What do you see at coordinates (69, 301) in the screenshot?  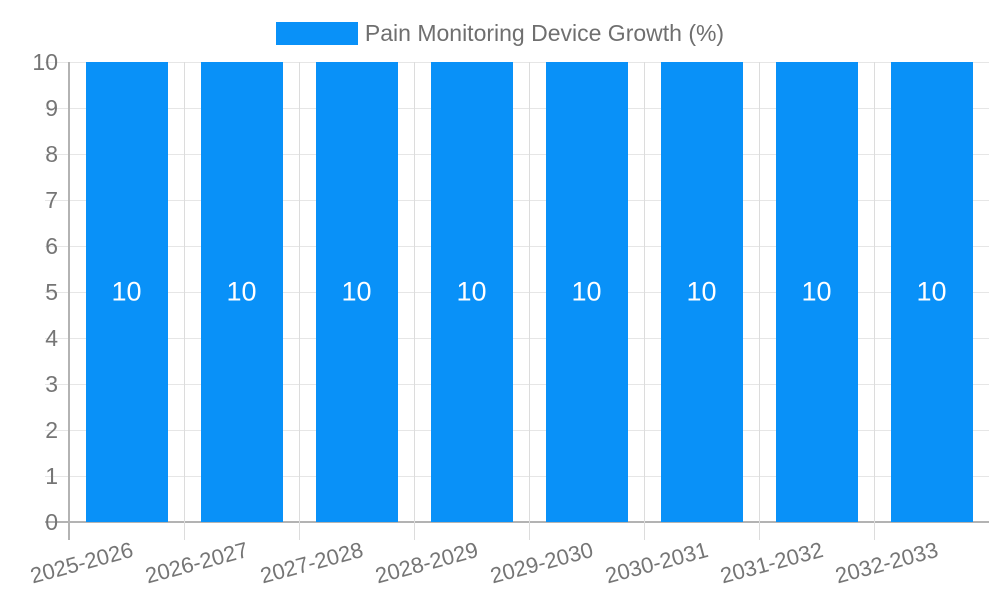 I see `y-axis-line` at bounding box center [69, 301].